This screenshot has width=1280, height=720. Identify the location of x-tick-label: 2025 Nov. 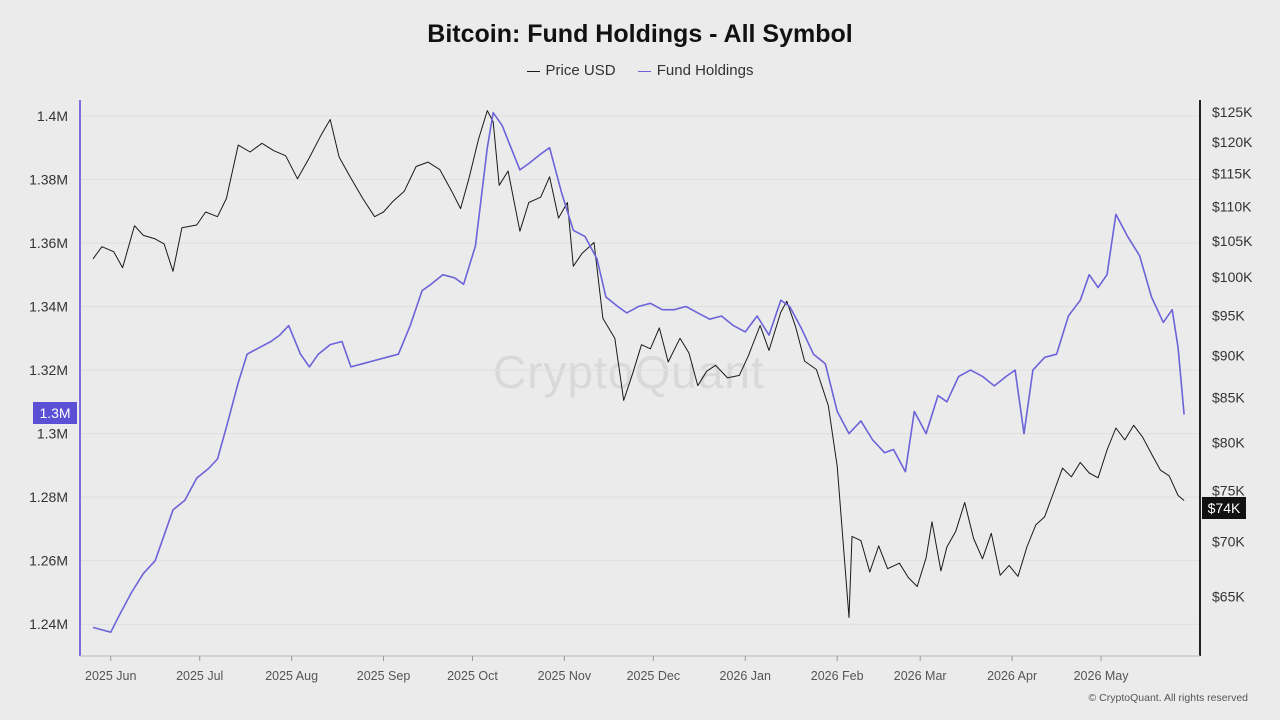
(565, 676).